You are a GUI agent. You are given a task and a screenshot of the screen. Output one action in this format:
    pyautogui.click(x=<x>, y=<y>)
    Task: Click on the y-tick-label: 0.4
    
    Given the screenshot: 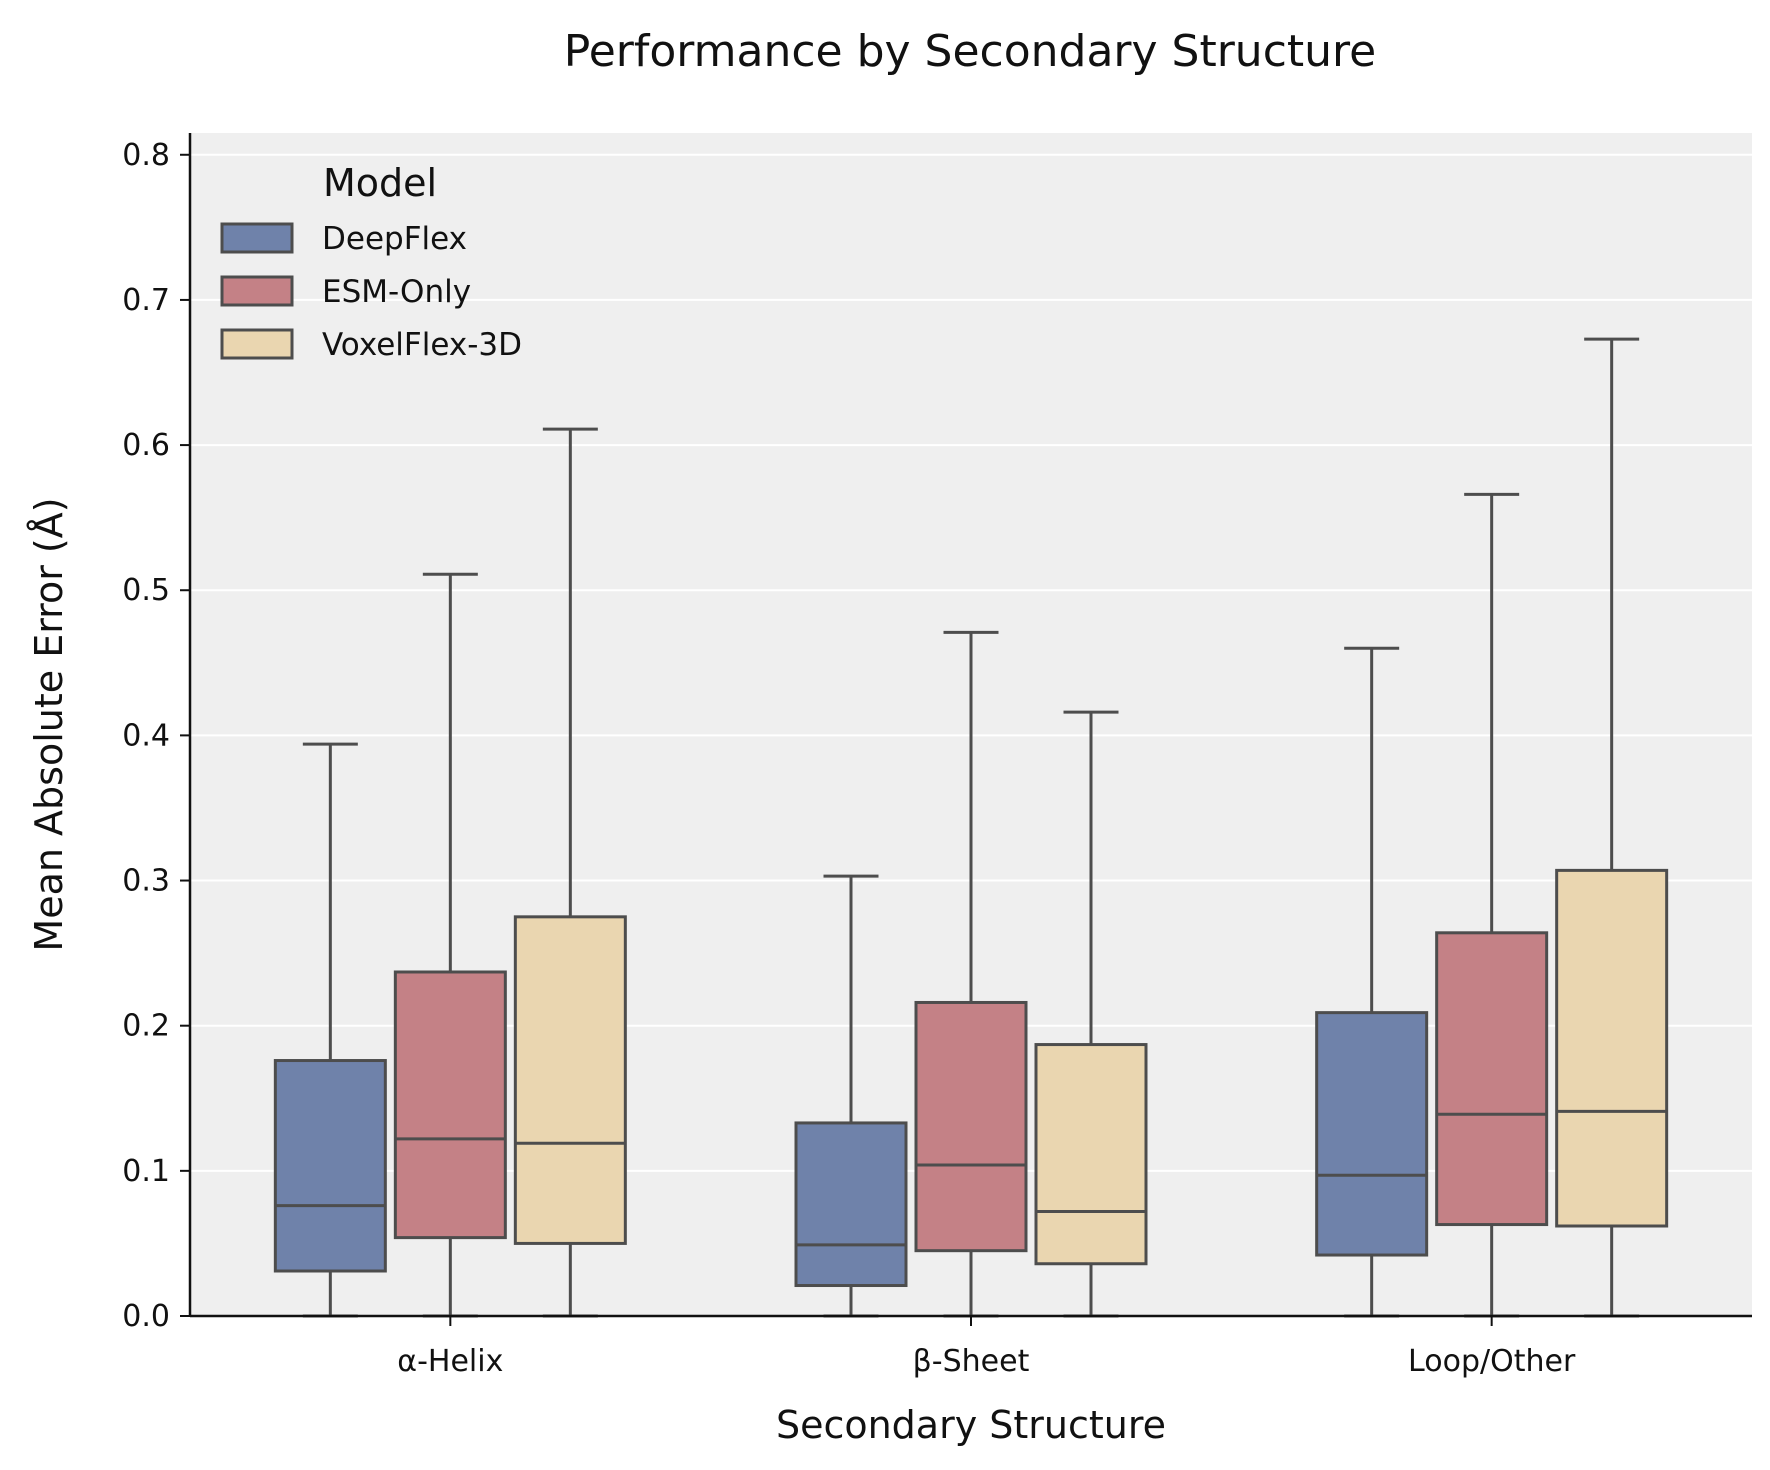 What is the action you would take?
    pyautogui.click(x=146, y=735)
    